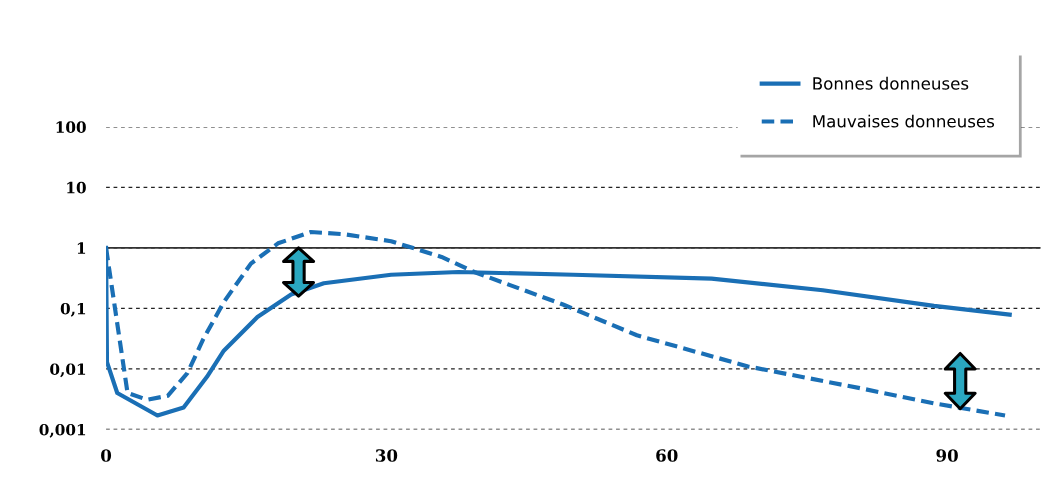 This screenshot has height=488, width=1050. What do you see at coordinates (73, 309) in the screenshot?
I see `y-tick-label: 0,1` at bounding box center [73, 309].